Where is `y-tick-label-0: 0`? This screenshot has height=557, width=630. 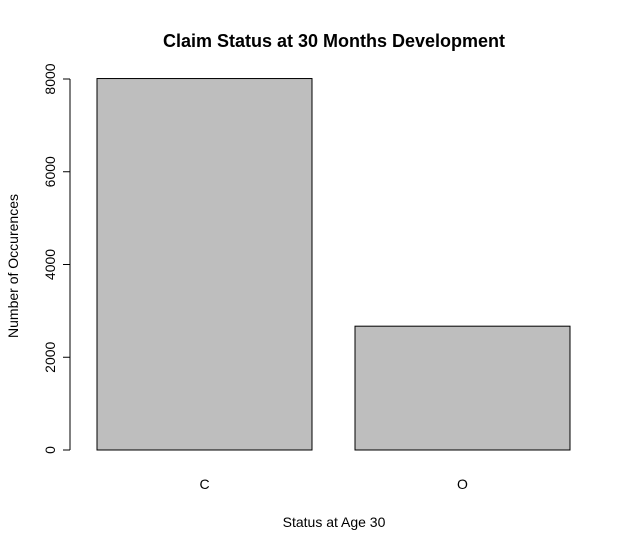
y-tick-label-0: 0 is located at coordinates (50, 450).